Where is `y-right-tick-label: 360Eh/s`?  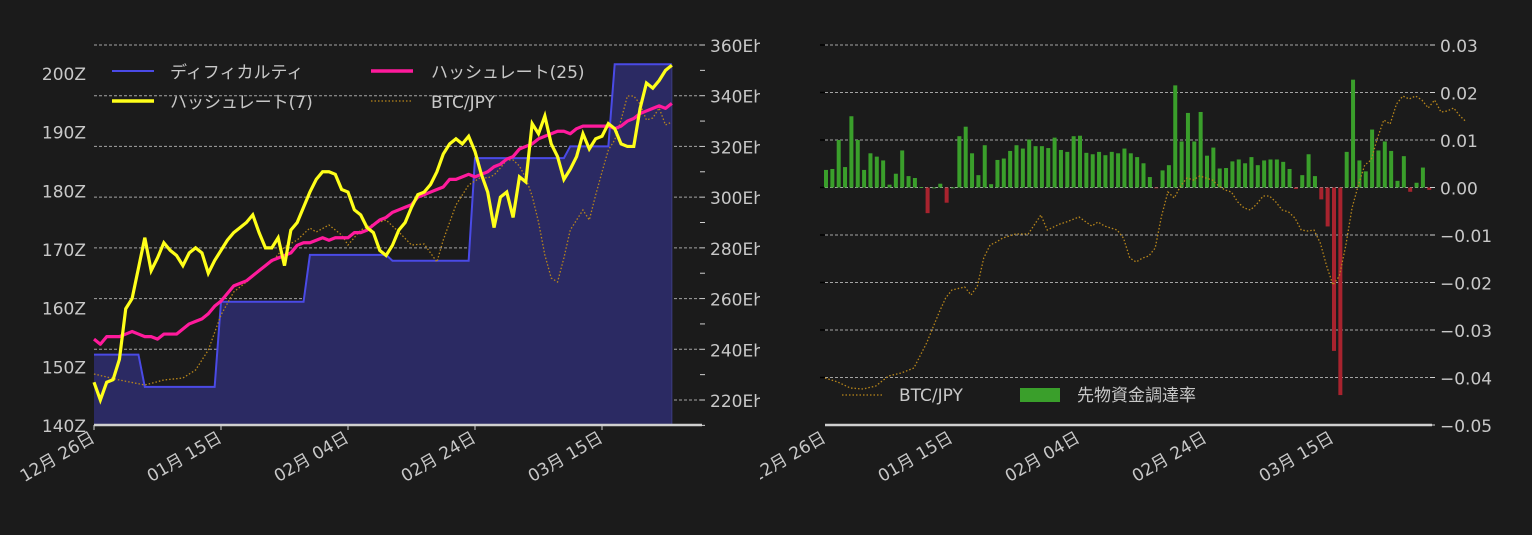
y-right-tick-label: 360Eh/s is located at coordinates (735, 47).